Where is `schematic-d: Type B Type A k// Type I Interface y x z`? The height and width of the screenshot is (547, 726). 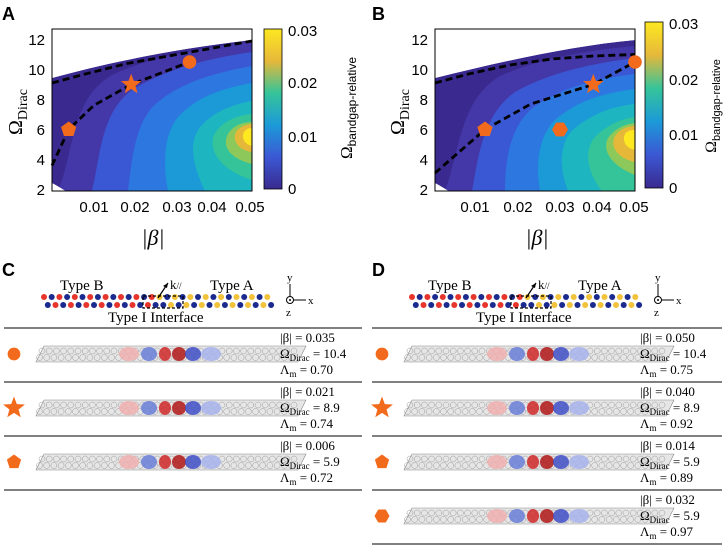 schematic-d: Type B Type A k// Type I Interface y x z is located at coordinates (545, 299).